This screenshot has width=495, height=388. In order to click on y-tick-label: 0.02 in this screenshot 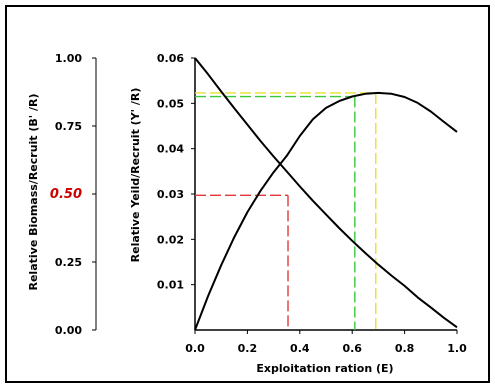, I will do `click(170, 239)`.